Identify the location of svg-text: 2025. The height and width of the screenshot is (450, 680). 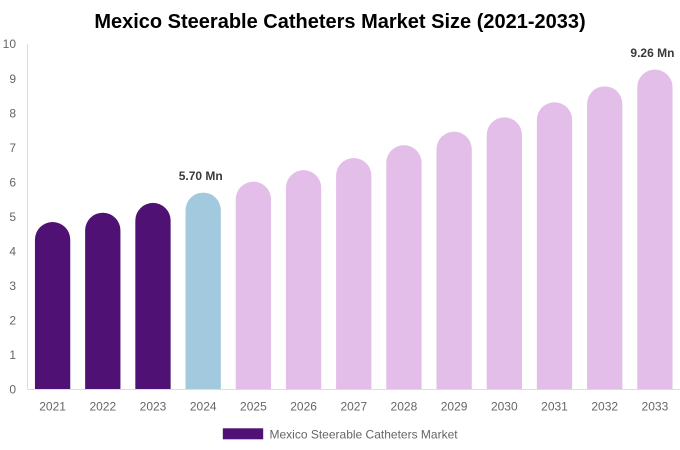
(253, 407).